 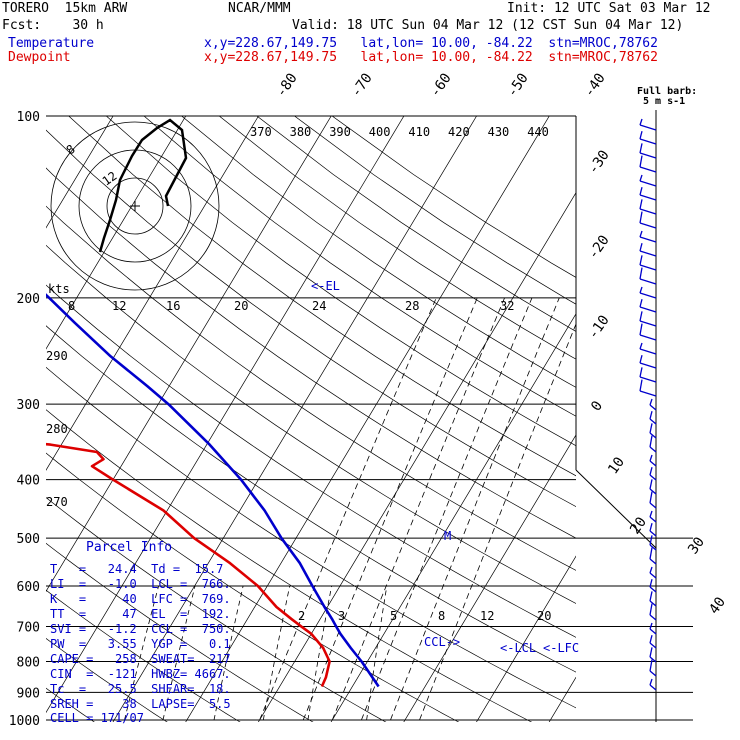 What do you see at coordinates (28, 405) in the screenshot?
I see `pressure-label-300: 300` at bounding box center [28, 405].